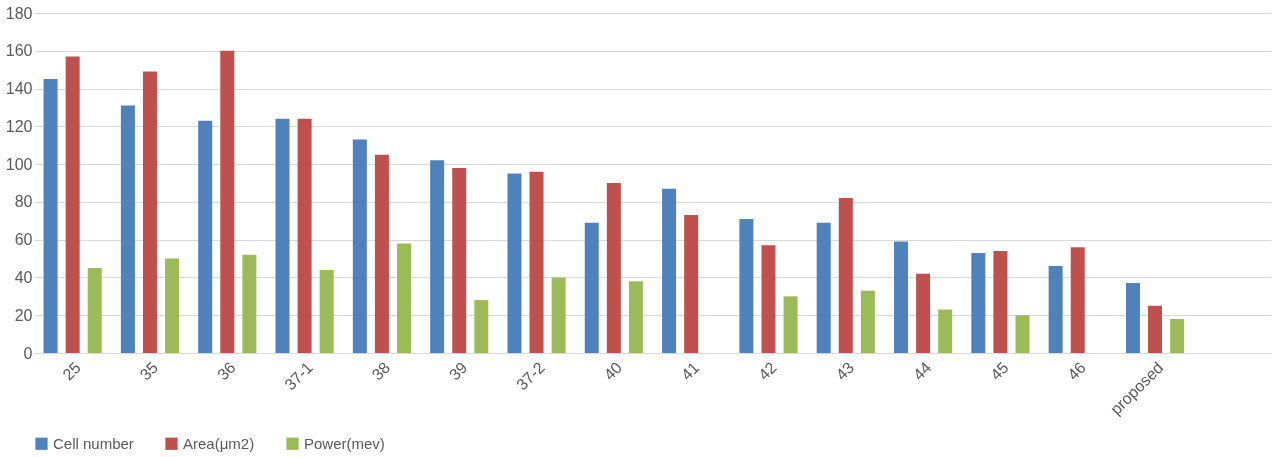 This screenshot has height=457, width=1276. I want to click on y-tick-label: 100, so click(19, 164).